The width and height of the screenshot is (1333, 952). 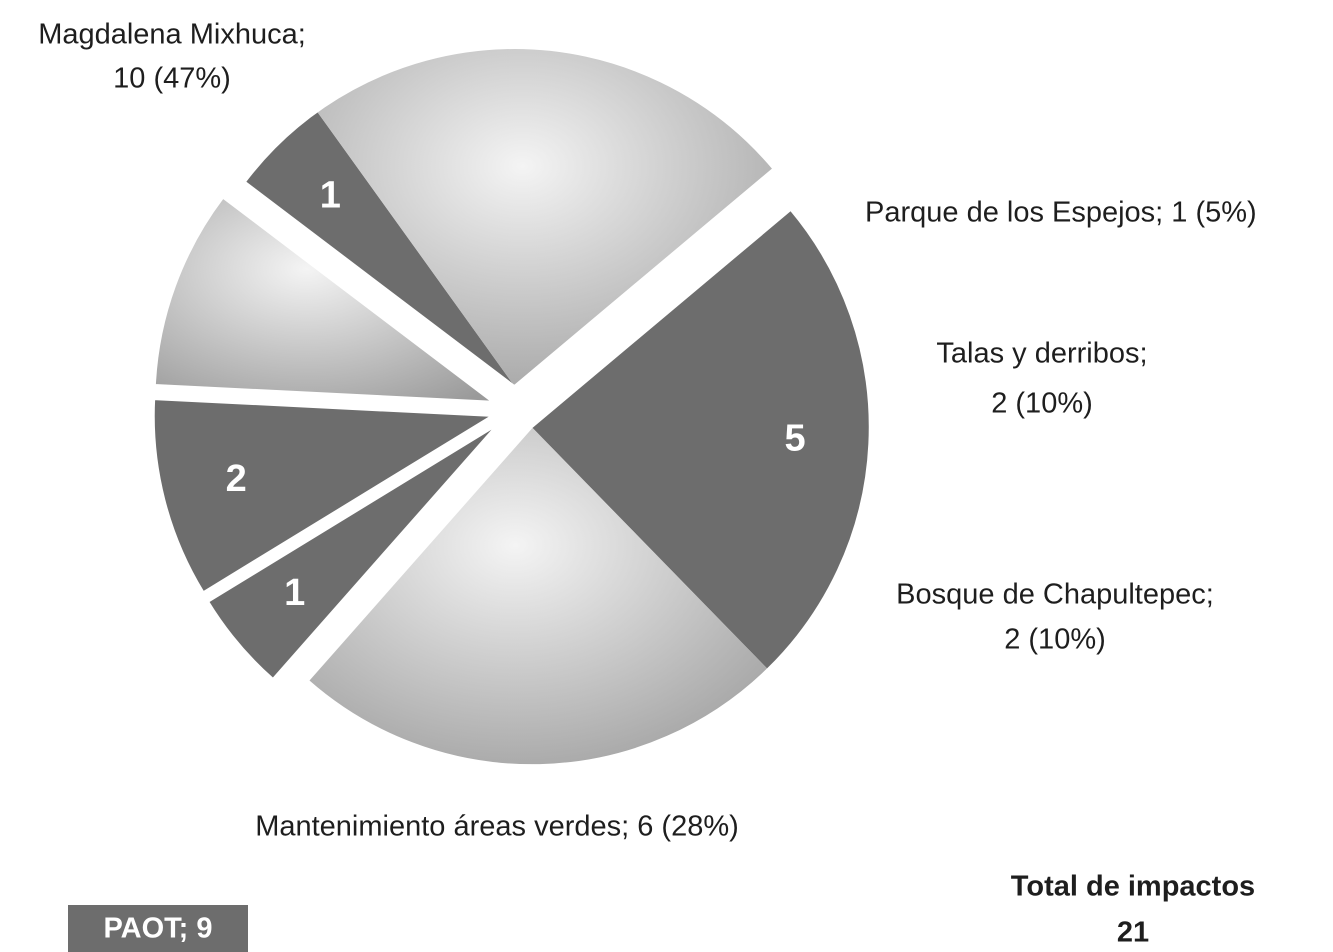 What do you see at coordinates (1041, 354) in the screenshot?
I see `slice-label: Talas y derribos;` at bounding box center [1041, 354].